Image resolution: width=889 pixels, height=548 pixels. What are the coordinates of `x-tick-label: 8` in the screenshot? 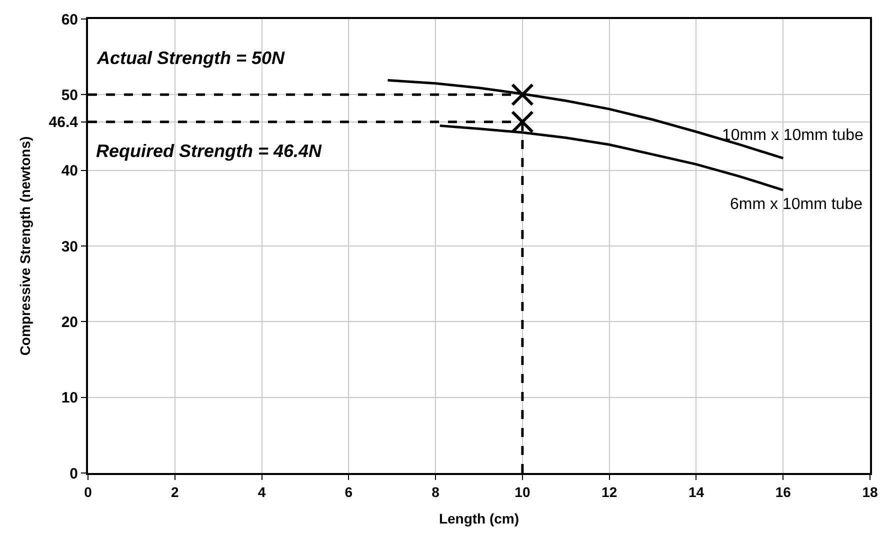 It's located at (436, 492).